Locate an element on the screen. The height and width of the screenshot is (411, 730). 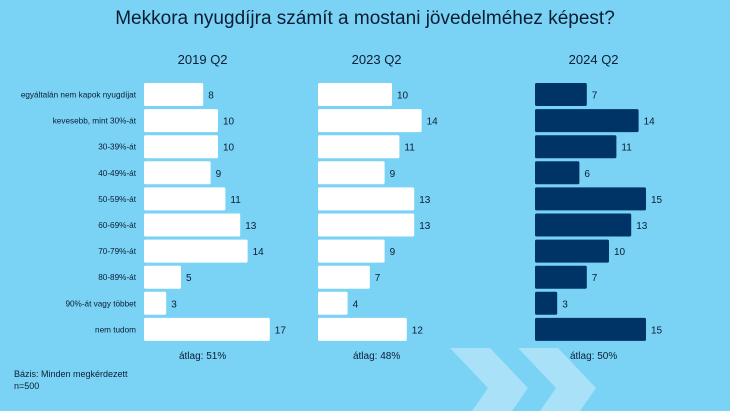
data-label: 6 is located at coordinates (587, 174).